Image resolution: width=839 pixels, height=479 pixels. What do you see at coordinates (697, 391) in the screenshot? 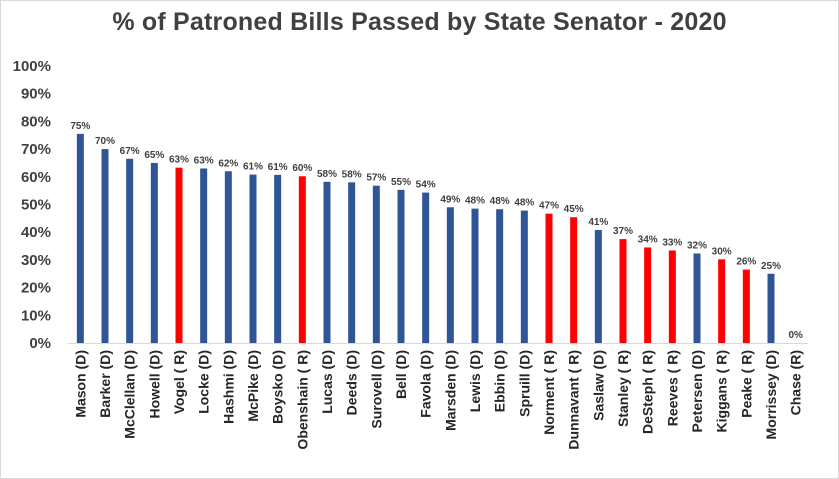
I see `category-label: Petersen (D)` at bounding box center [697, 391].